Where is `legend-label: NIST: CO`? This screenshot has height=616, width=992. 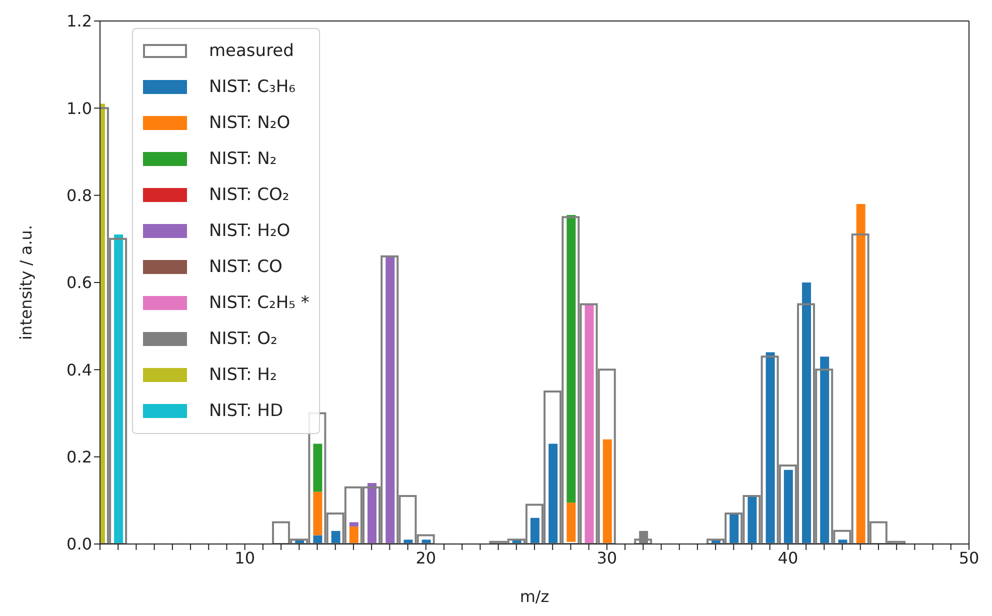
legend-label: NIST: CO is located at coordinates (245, 267).